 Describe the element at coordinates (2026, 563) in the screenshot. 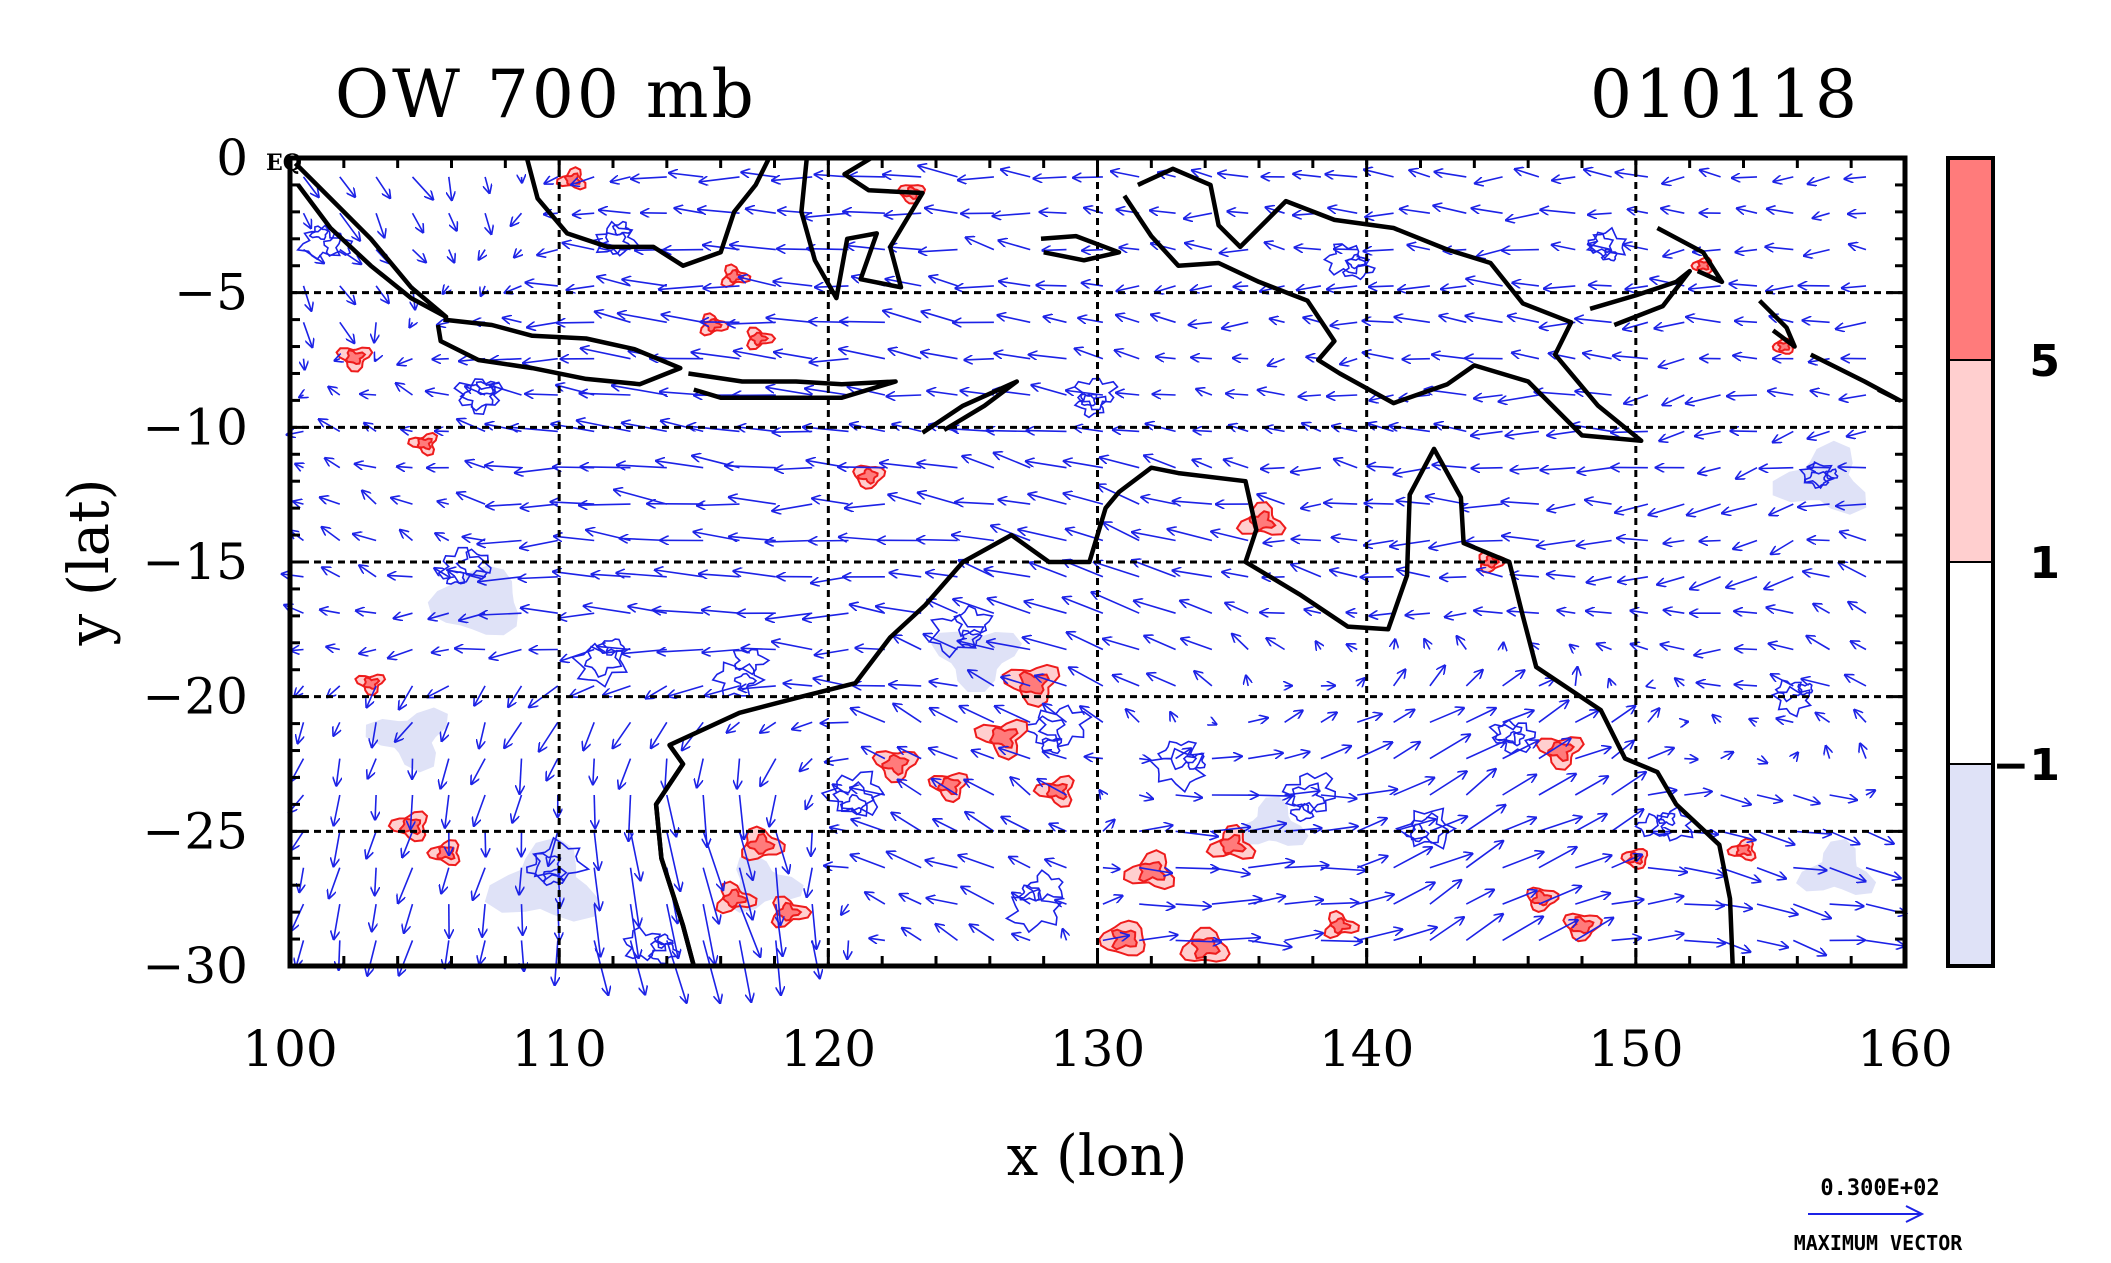

I see `colorbar-labels: 5 1 −1` at that location.